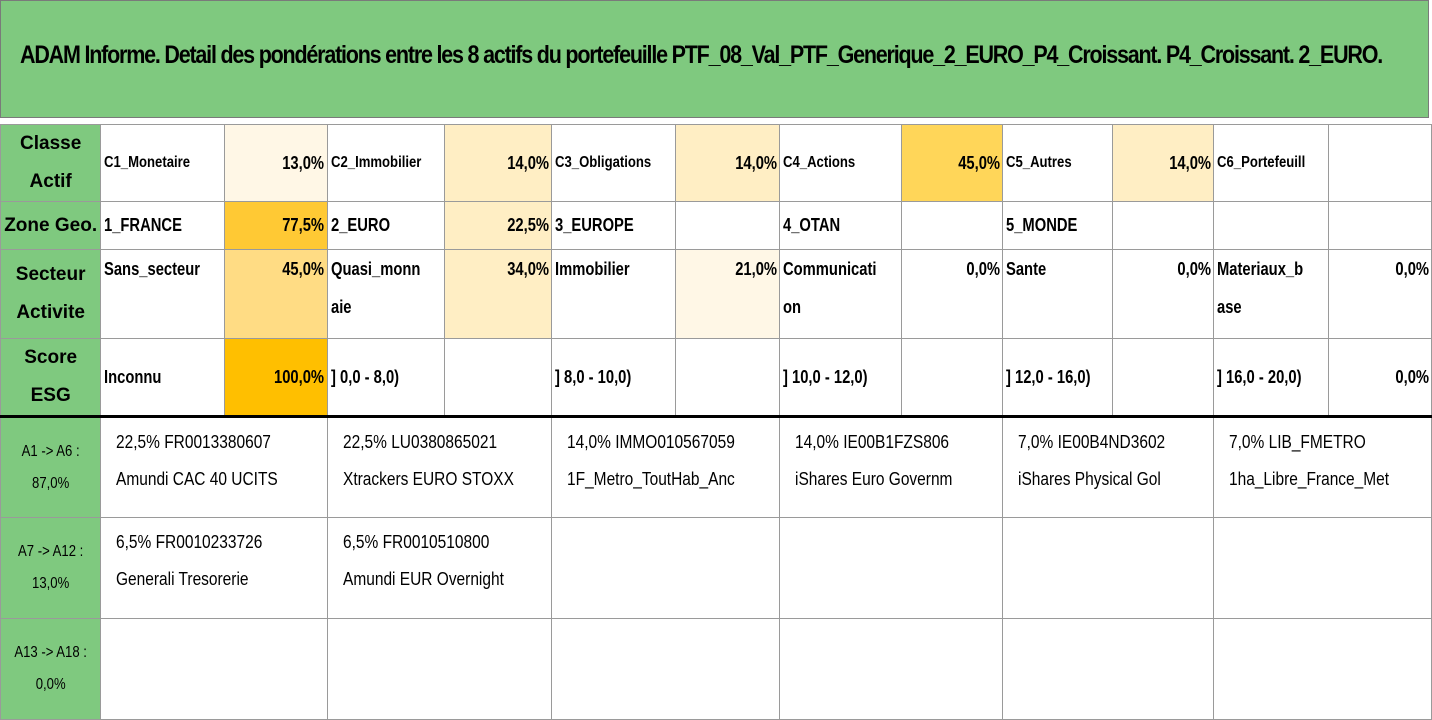 This screenshot has height=720, width=1432. What do you see at coordinates (51, 669) in the screenshot?
I see `asset-group-header: A13 -> A18 : 0,0%` at bounding box center [51, 669].